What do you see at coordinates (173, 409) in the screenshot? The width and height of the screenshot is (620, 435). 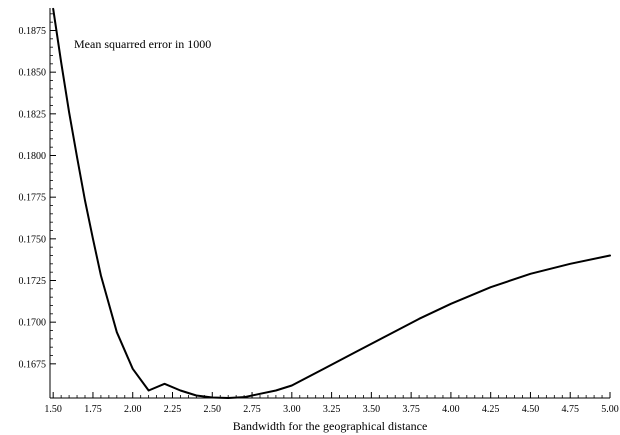 I see `x-tick-label: 2.25` at bounding box center [173, 409].